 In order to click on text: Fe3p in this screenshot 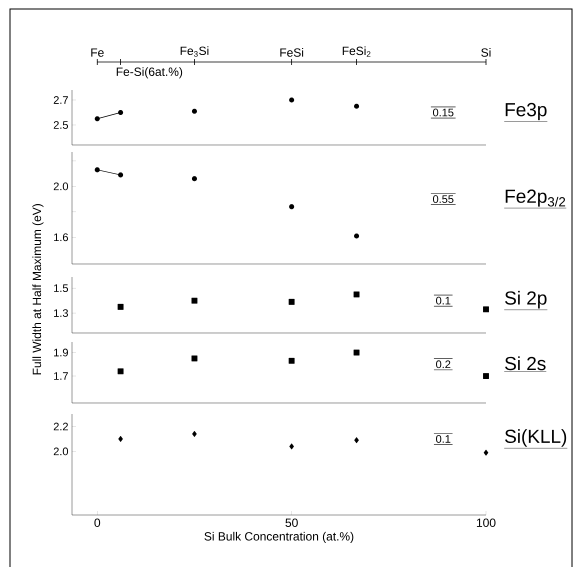, I will do `click(526, 111)`.